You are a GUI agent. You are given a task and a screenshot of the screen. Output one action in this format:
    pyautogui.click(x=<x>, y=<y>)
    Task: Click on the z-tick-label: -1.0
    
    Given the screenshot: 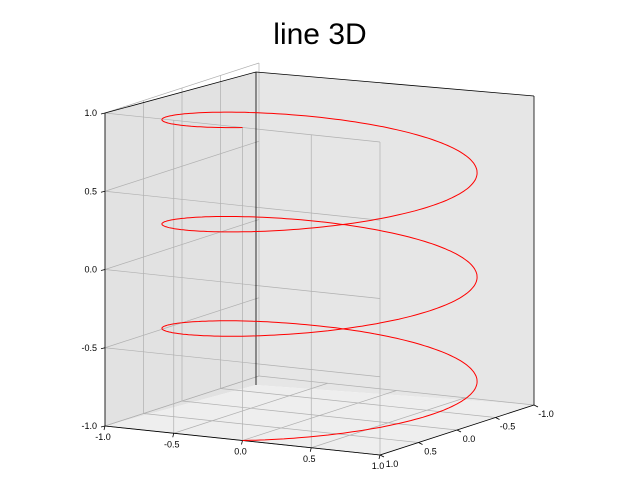 What is the action you would take?
    pyautogui.click(x=89, y=426)
    